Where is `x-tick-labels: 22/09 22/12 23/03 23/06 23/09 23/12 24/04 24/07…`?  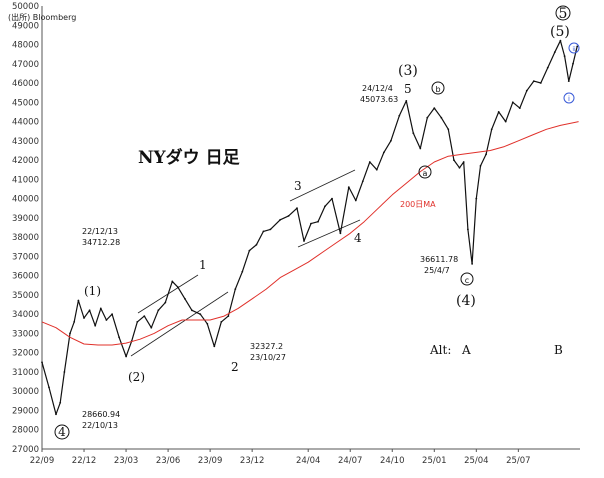 x-tick-labels: 22/09 22/12 23/03 23/06 23/09 23/12 24/04 24/07… is located at coordinates (280, 457).